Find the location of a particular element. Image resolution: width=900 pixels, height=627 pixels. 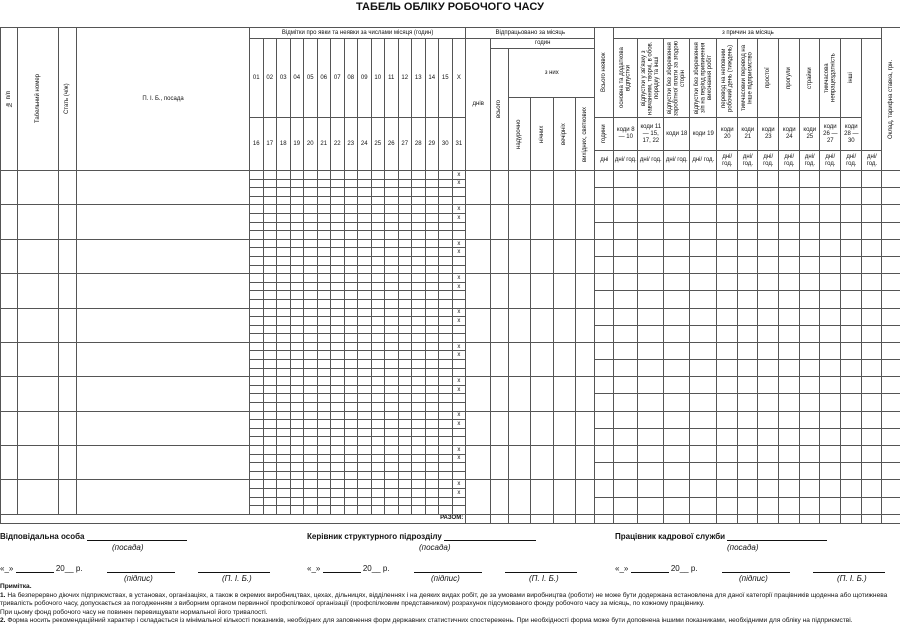

total-cell is located at coordinates (830, 518).